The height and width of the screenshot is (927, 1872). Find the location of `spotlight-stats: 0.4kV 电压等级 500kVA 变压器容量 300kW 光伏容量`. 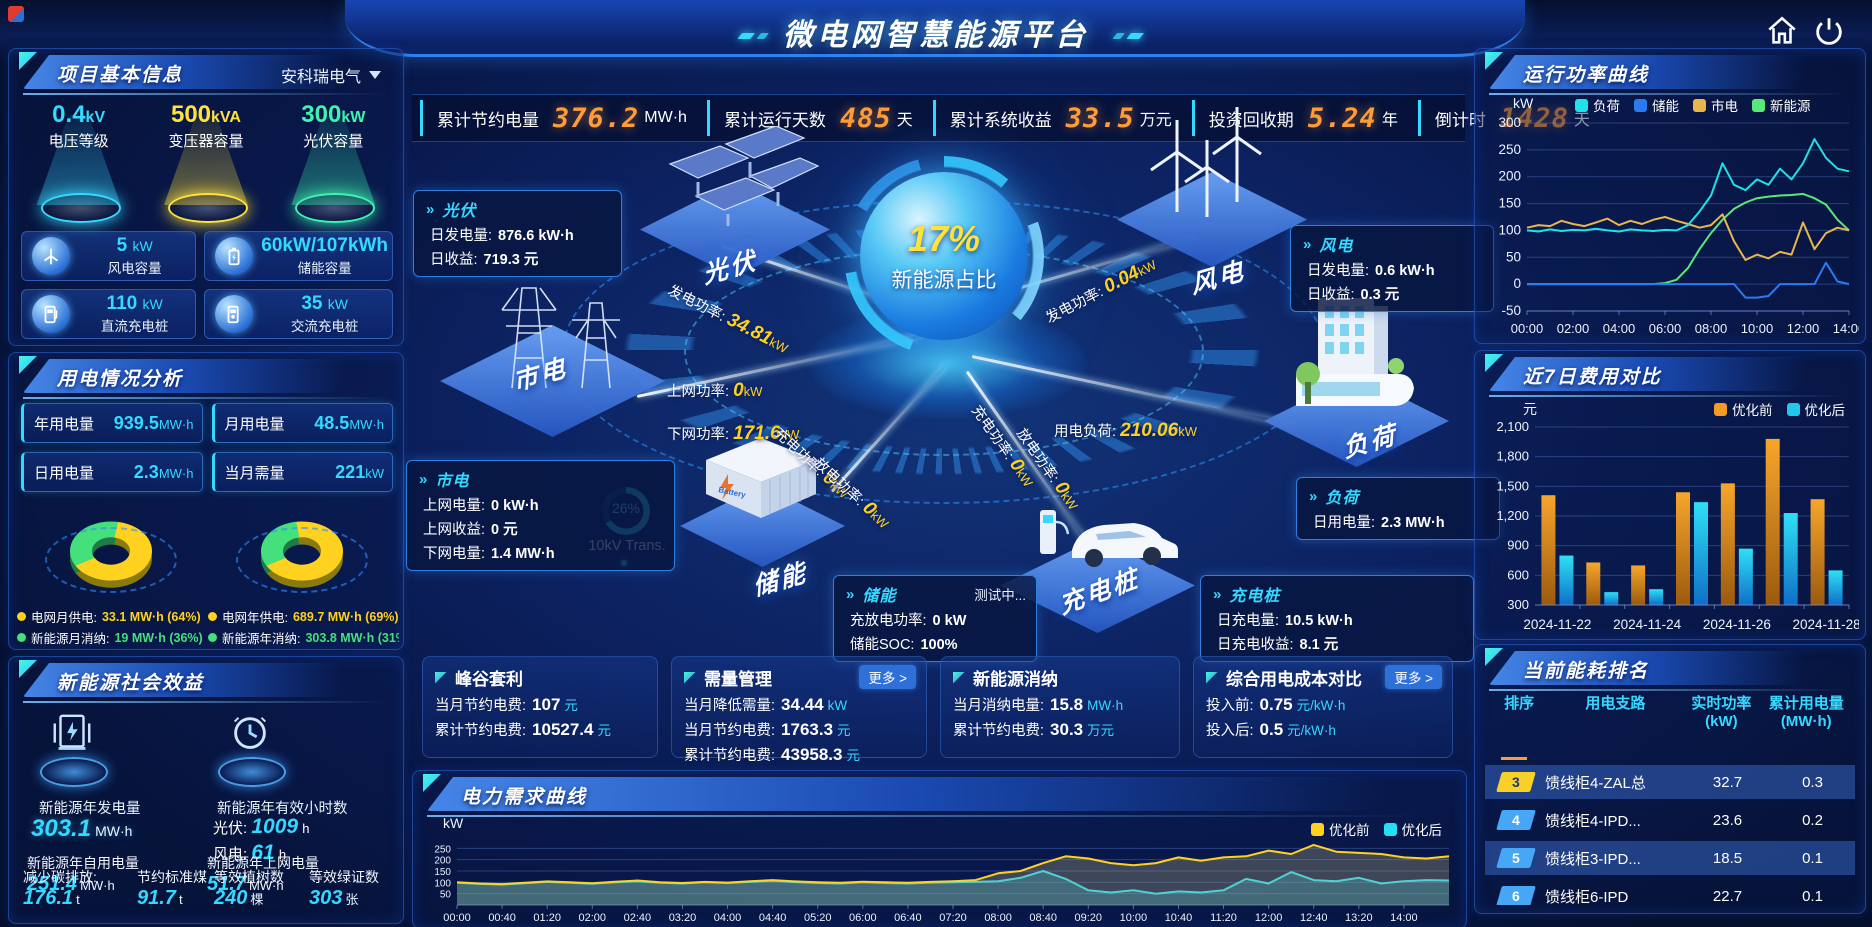

spotlight-stats: 0.4kV 电压等级 500kVA 变压器容量 300kW 光伏容量 is located at coordinates (206, 162).